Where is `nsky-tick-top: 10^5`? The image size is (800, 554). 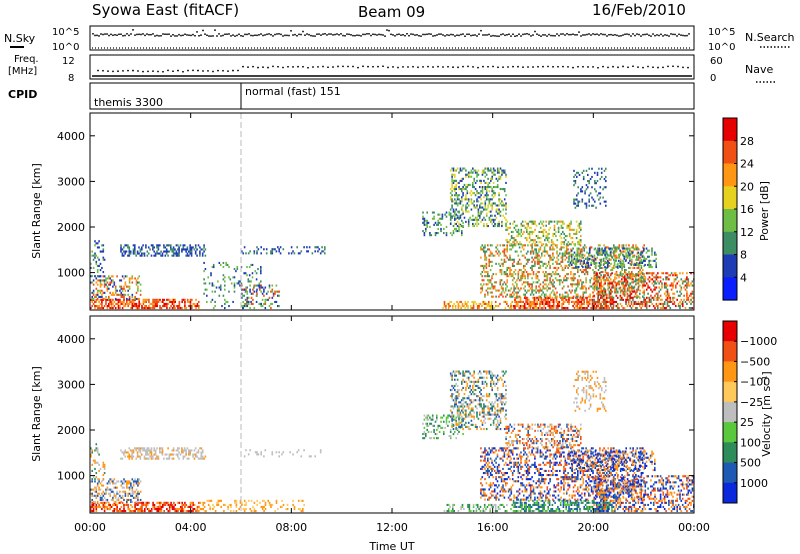
nsky-tick-top: 10^5 is located at coordinates (65, 32).